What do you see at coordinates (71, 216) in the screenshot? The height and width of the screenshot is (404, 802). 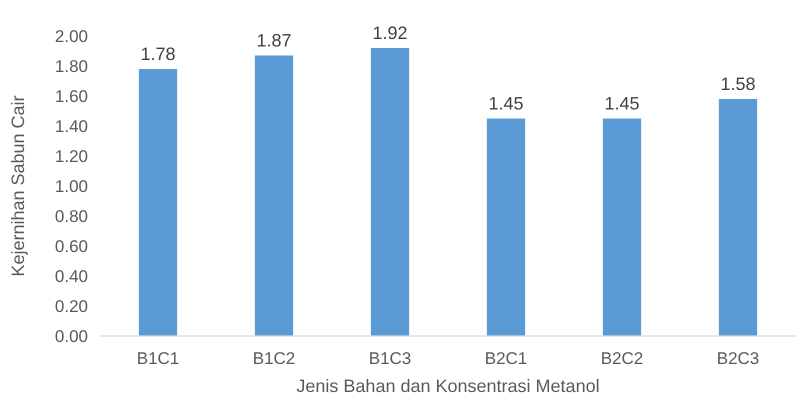 I see `y-tick-label: 0.80` at bounding box center [71, 216].